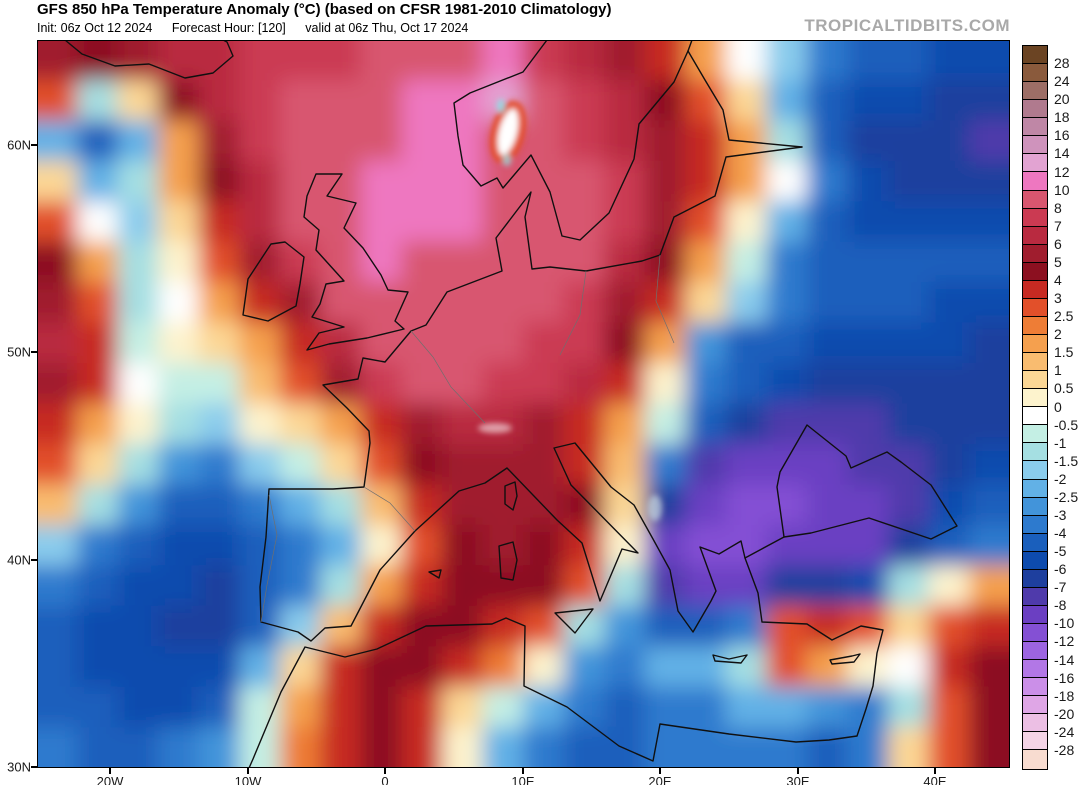 Image resolution: width=1080 pixels, height=785 pixels. Describe the element at coordinates (1058, 298) in the screenshot. I see `colorbar-tick-label: 3` at that location.